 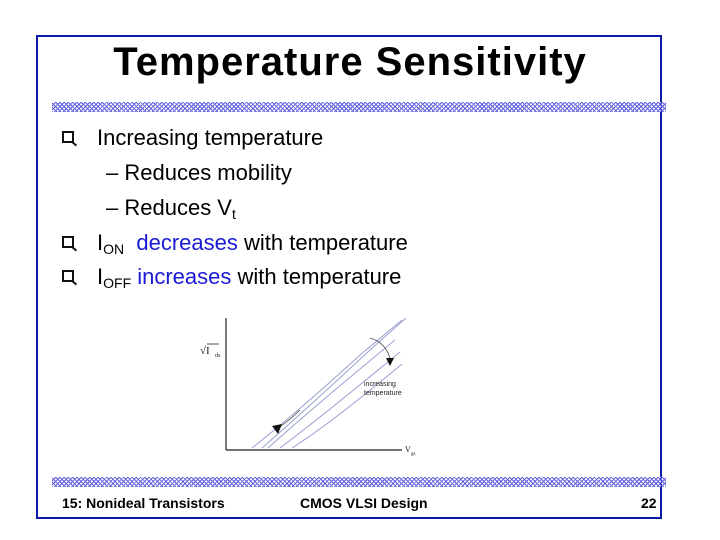 I want to click on bullet-item: Increasing temperature, so click(x=210, y=138).